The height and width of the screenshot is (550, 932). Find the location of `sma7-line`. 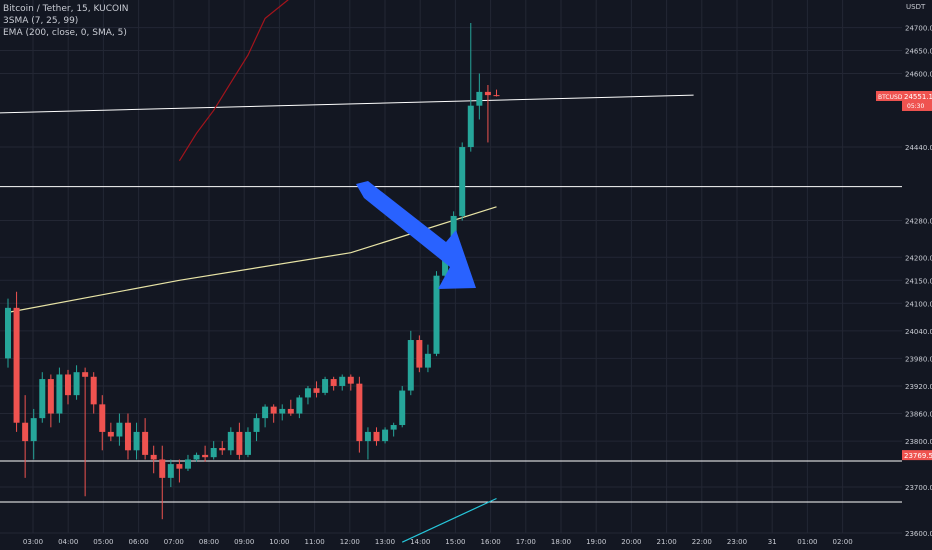

sma7-line is located at coordinates (233, 81).